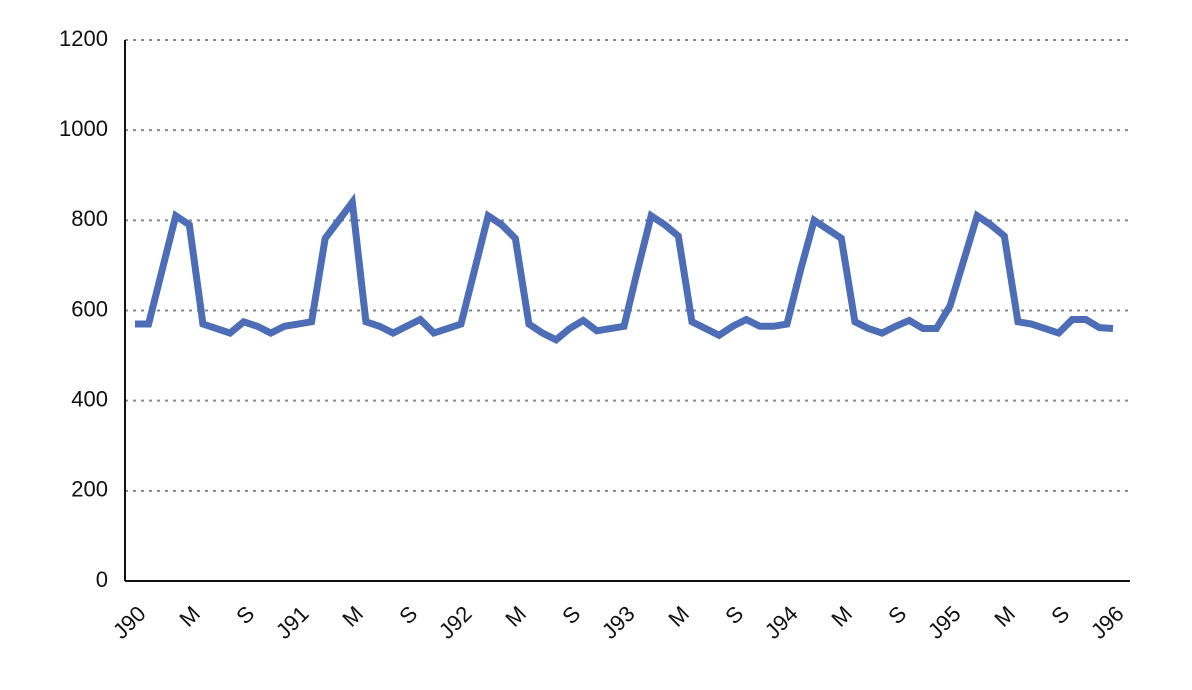  I want to click on y-tick-label: 200, so click(89, 489).